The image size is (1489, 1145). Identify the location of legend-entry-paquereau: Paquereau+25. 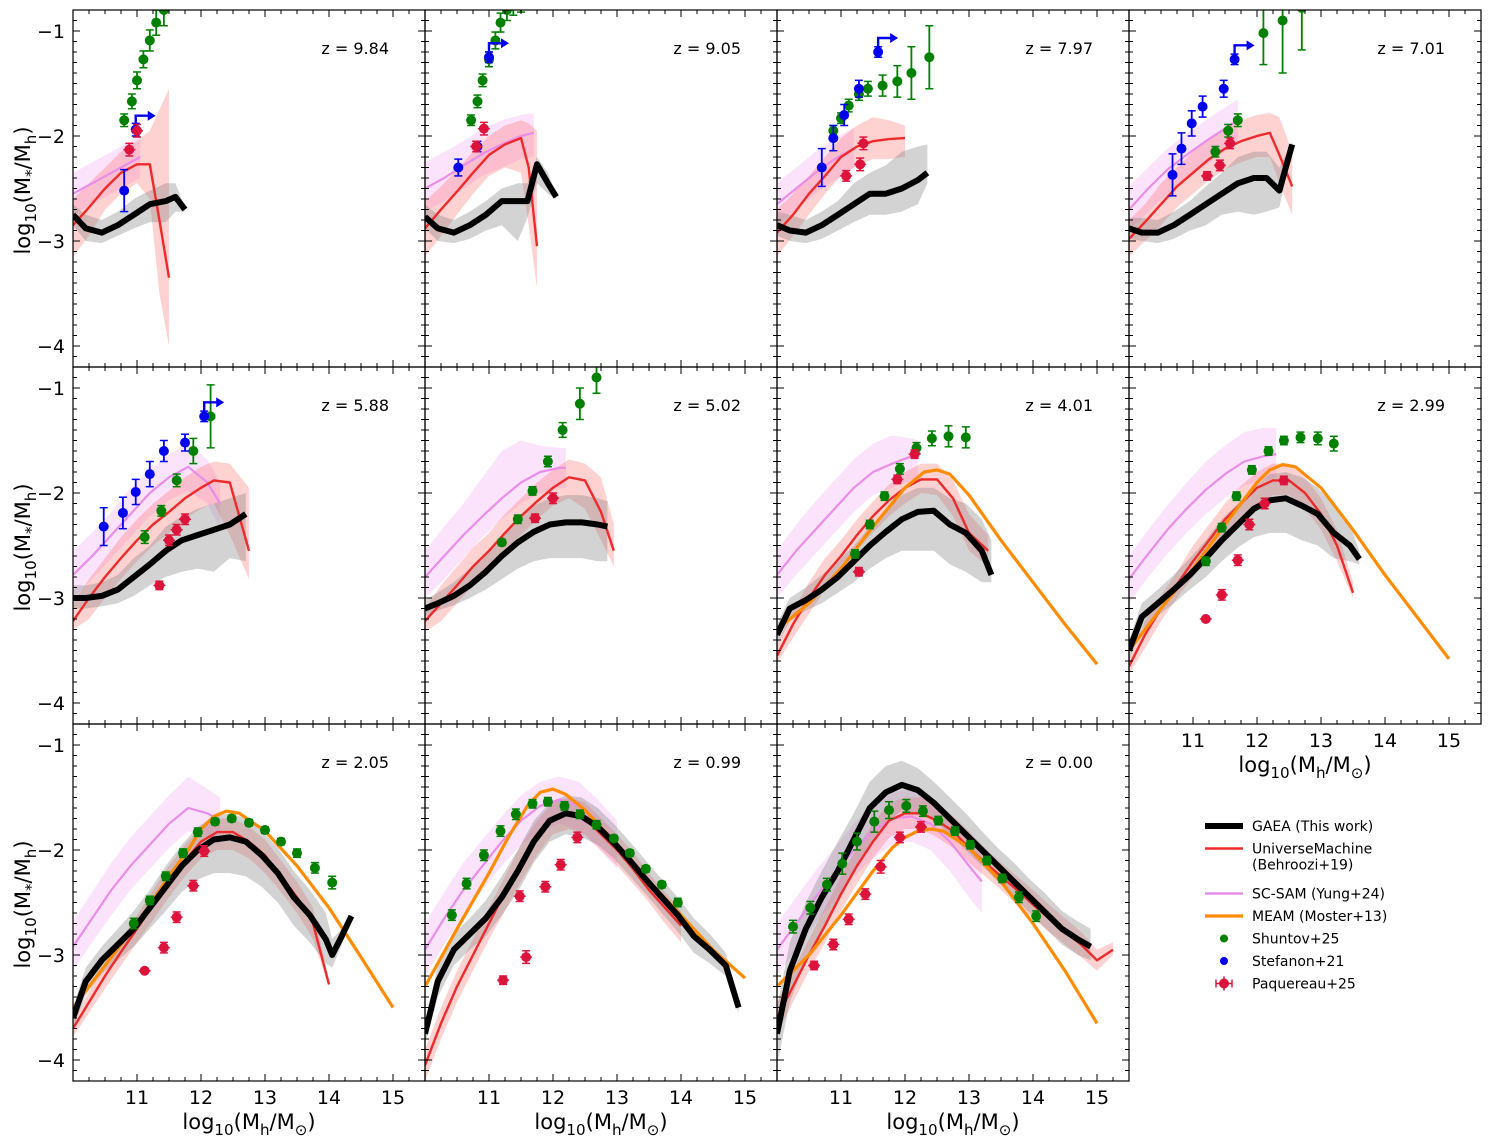
(1285, 984).